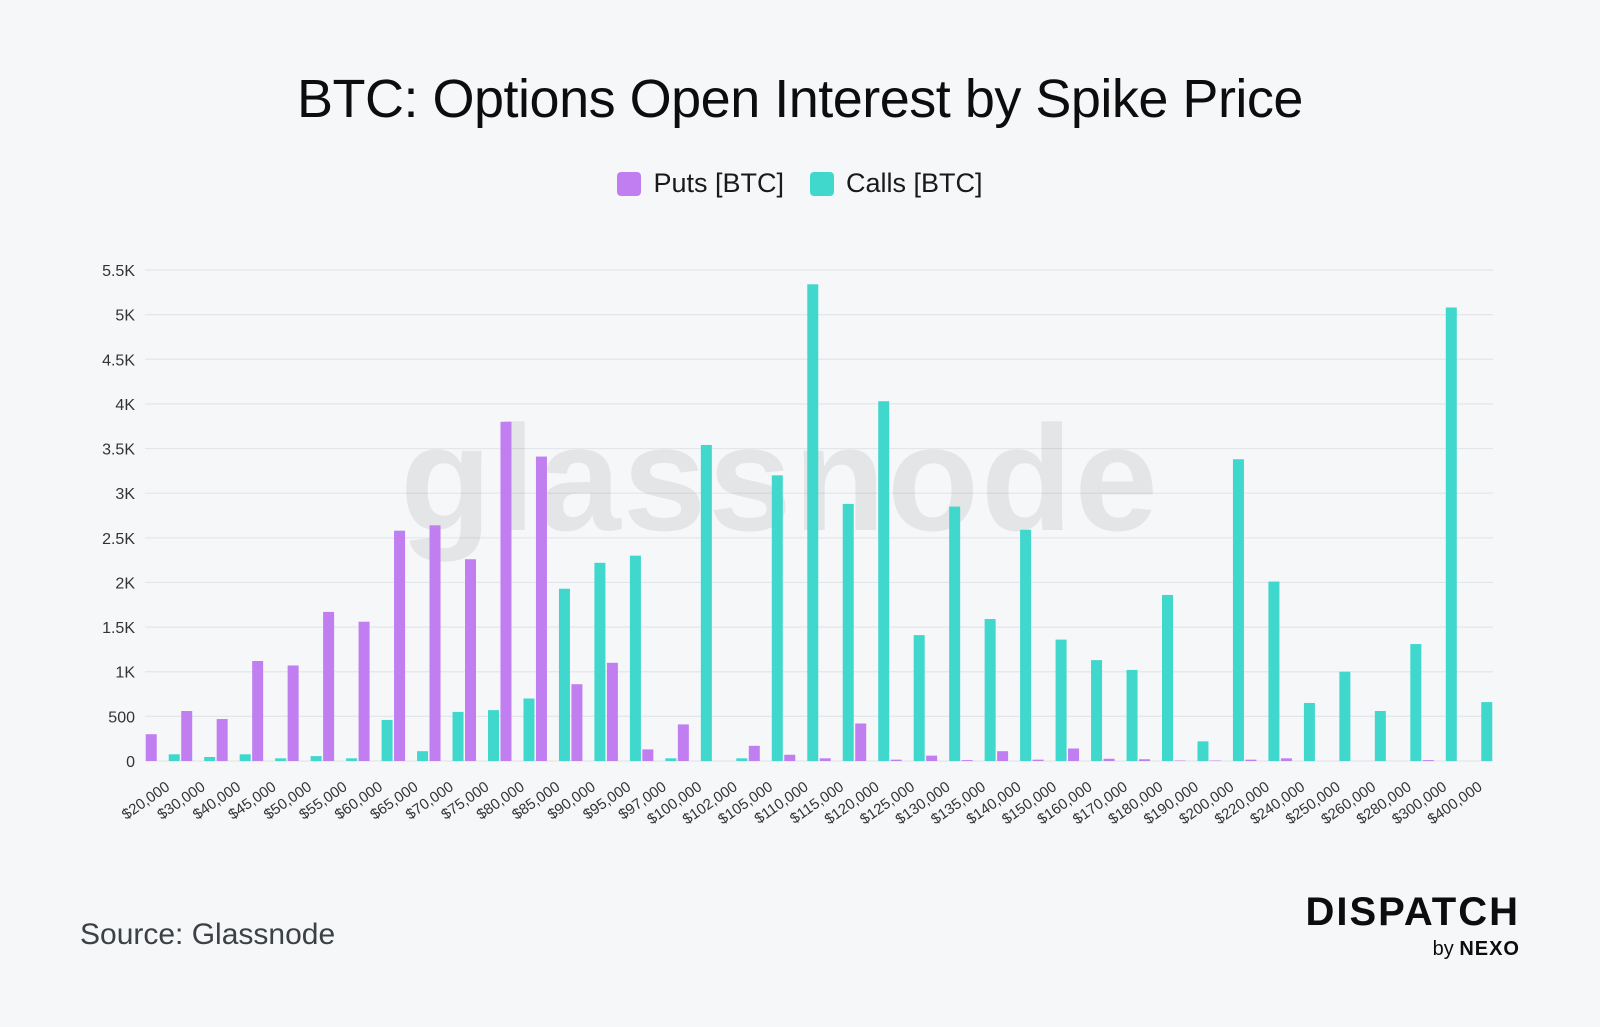 This screenshot has width=1600, height=1027. Describe the element at coordinates (822, 183) in the screenshot. I see `legend-swatch-calls` at that location.